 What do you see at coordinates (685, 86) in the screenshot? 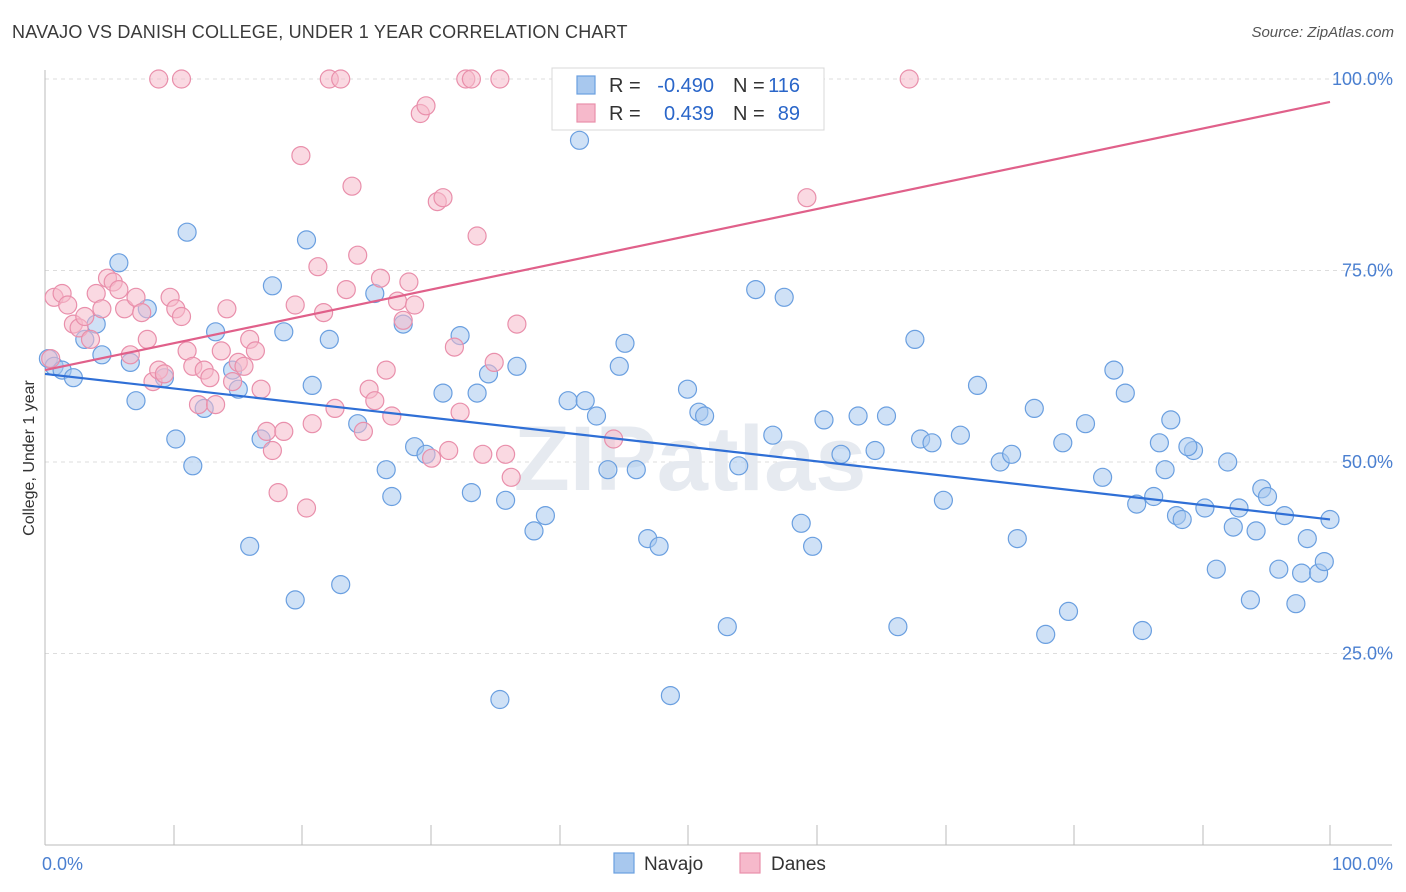
I see `legend-r-value-navajo: -0.490` at bounding box center [685, 86].